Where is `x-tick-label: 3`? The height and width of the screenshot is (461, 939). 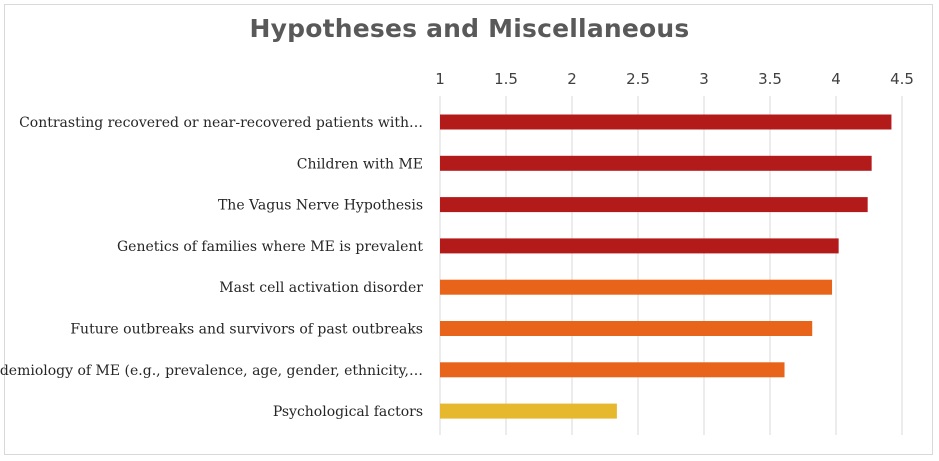
x-tick-label: 3 is located at coordinates (704, 79).